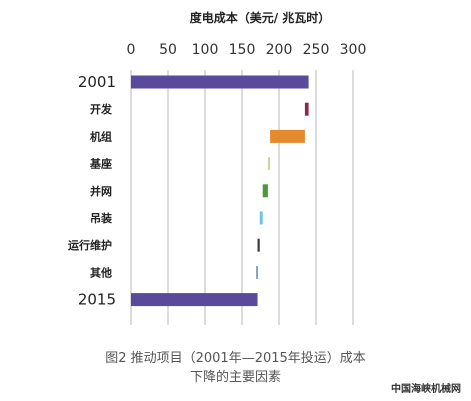 The image size is (471, 401). What do you see at coordinates (90, 245) in the screenshot?
I see `category-label-运行维护: 运行维护` at bounding box center [90, 245].